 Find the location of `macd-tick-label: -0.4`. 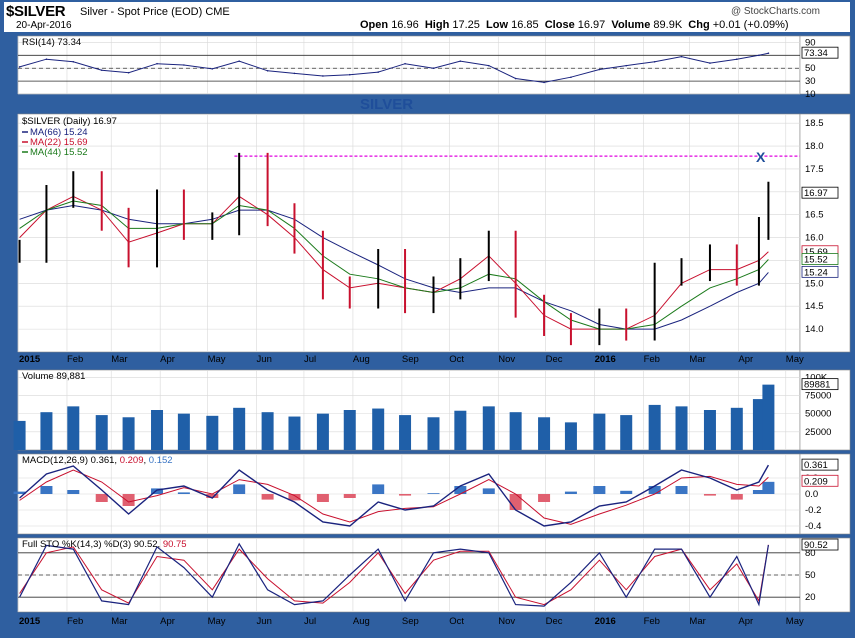

macd-tick-label: -0.4 is located at coordinates (813, 526).